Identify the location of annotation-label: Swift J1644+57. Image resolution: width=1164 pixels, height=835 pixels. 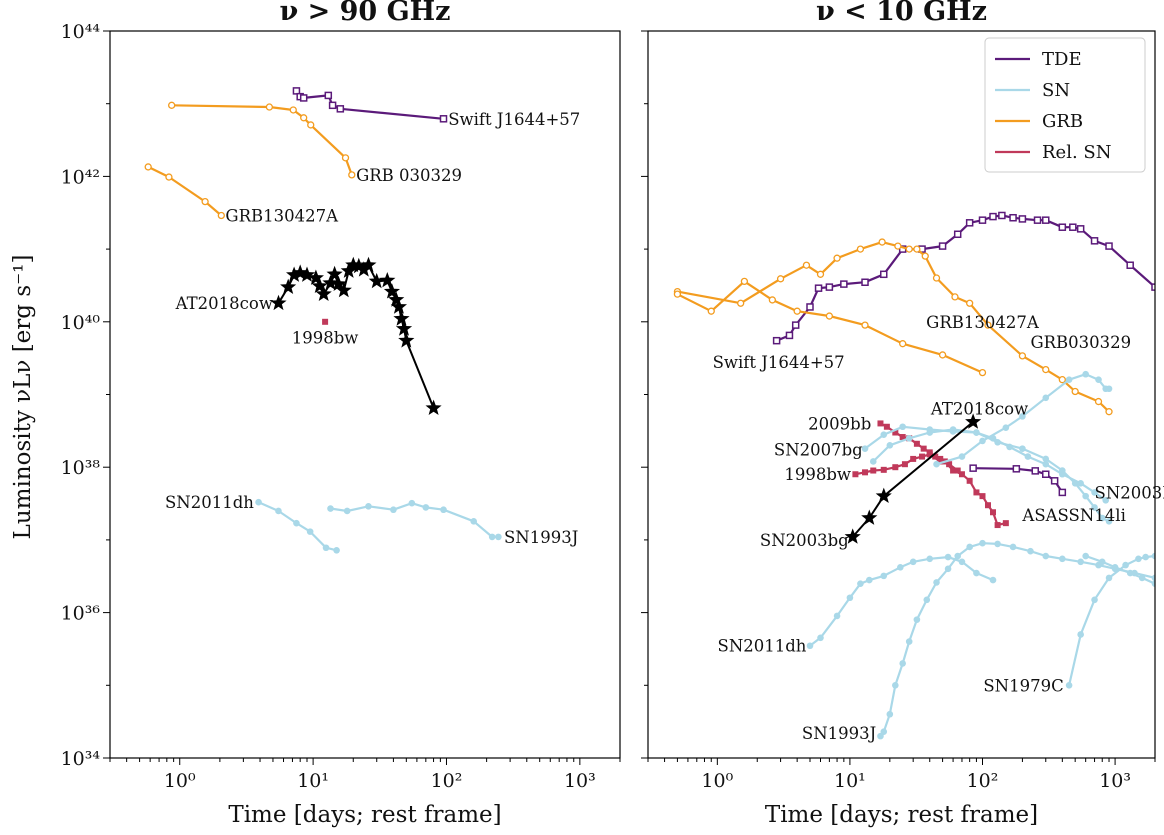
(514, 119).